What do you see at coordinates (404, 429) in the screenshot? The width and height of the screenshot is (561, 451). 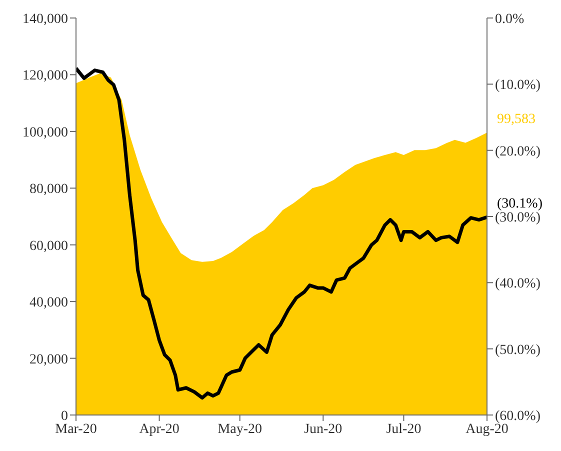 I see `x-tick-label: Jul-20` at bounding box center [404, 429].